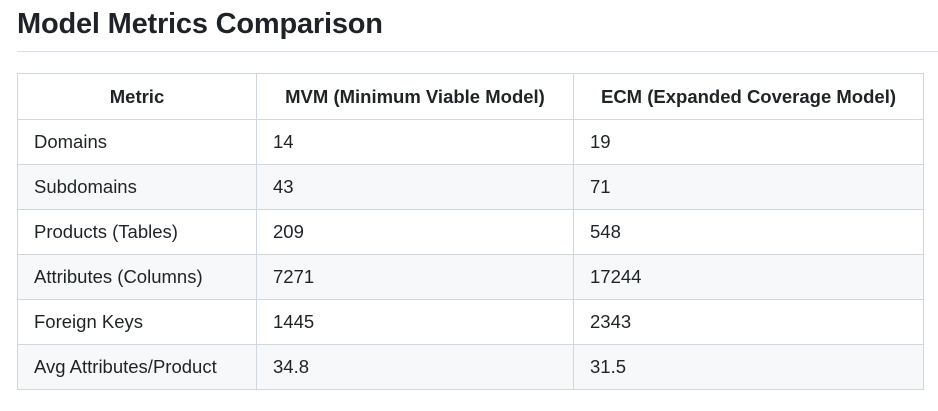  I want to click on table-row: Subdomains 43 71, so click(470, 187).